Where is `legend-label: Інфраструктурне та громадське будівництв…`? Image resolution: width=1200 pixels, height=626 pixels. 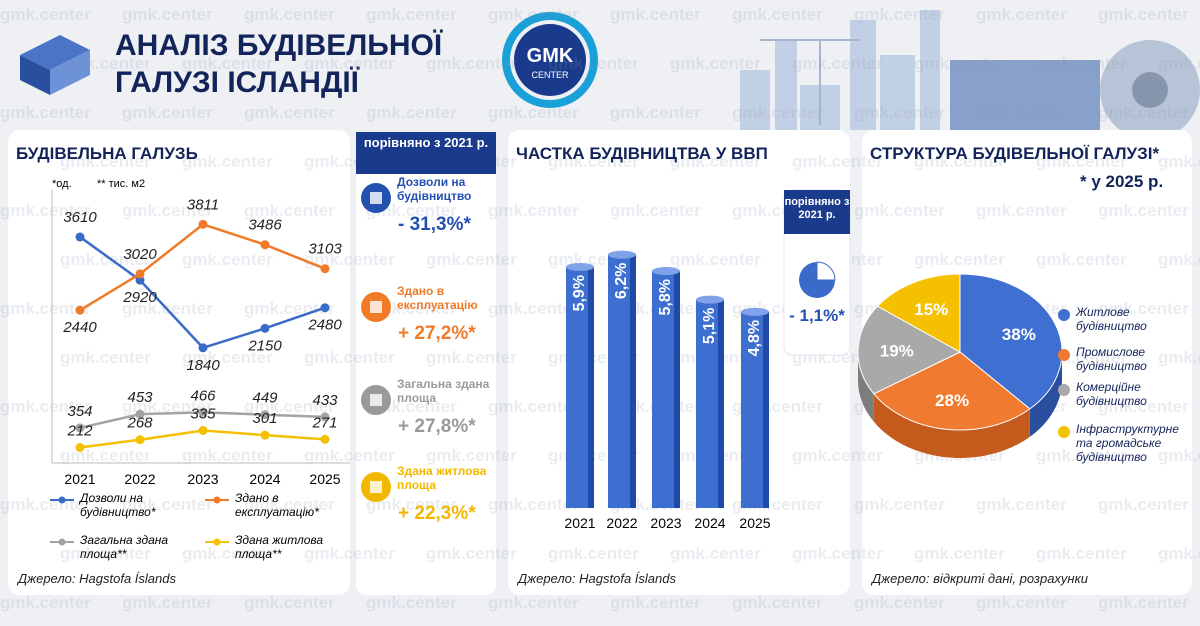
legend-label: Інфраструктурне та громадське будівництв… is located at coordinates (1127, 443).